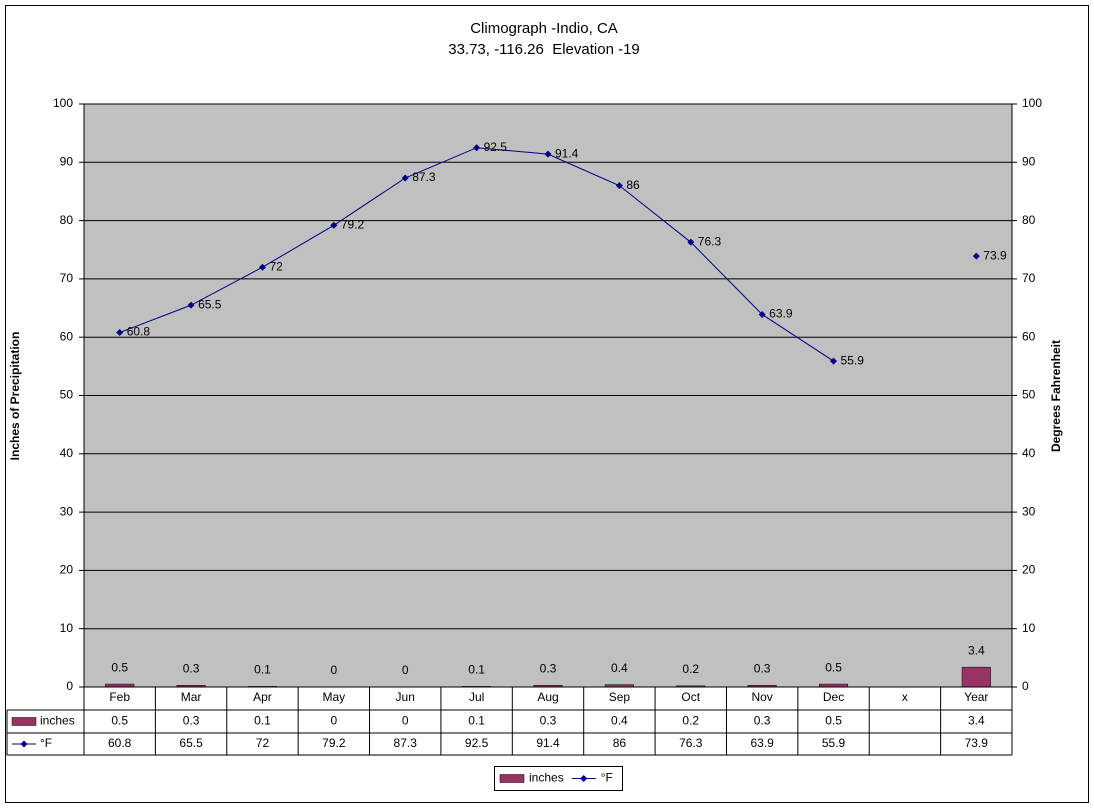 The height and width of the screenshot is (808, 1094). What do you see at coordinates (276, 266) in the screenshot?
I see `point-label: 72` at bounding box center [276, 266].